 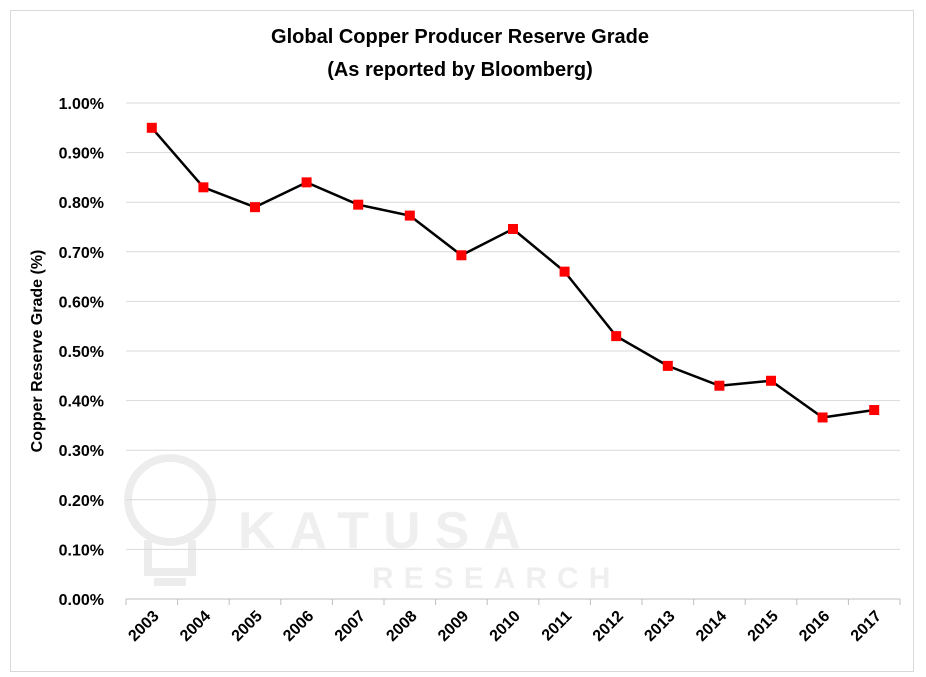 What do you see at coordinates (496, 578) in the screenshot?
I see `watermark-sub: RESEARCH` at bounding box center [496, 578].